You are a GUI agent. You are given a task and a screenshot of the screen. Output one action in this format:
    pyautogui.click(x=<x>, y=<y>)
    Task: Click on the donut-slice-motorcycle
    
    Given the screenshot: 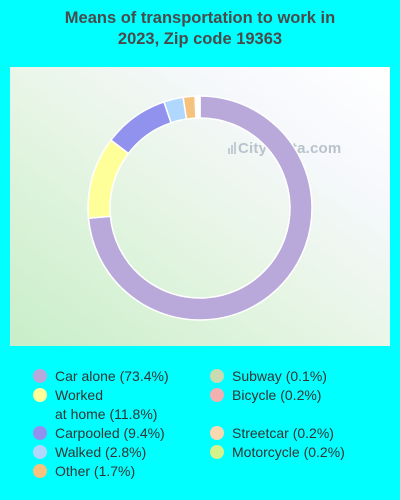 What is the action you would take?
    pyautogui.click(x=199, y=107)
    